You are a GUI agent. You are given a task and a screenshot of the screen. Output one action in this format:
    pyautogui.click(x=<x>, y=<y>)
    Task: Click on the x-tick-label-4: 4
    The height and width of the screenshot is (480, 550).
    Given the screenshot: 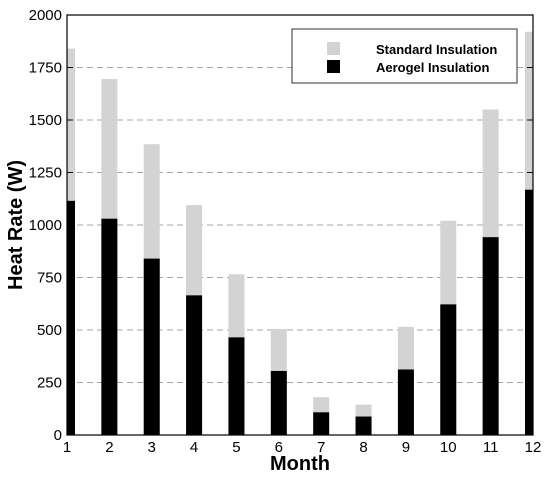 What is the action you would take?
    pyautogui.click(x=194, y=447)
    